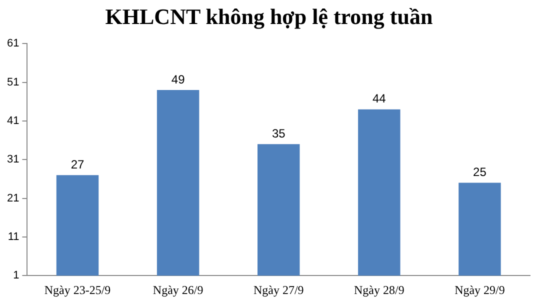  Describe the element at coordinates (279, 133) in the screenshot. I see `data-label: 35` at that location.